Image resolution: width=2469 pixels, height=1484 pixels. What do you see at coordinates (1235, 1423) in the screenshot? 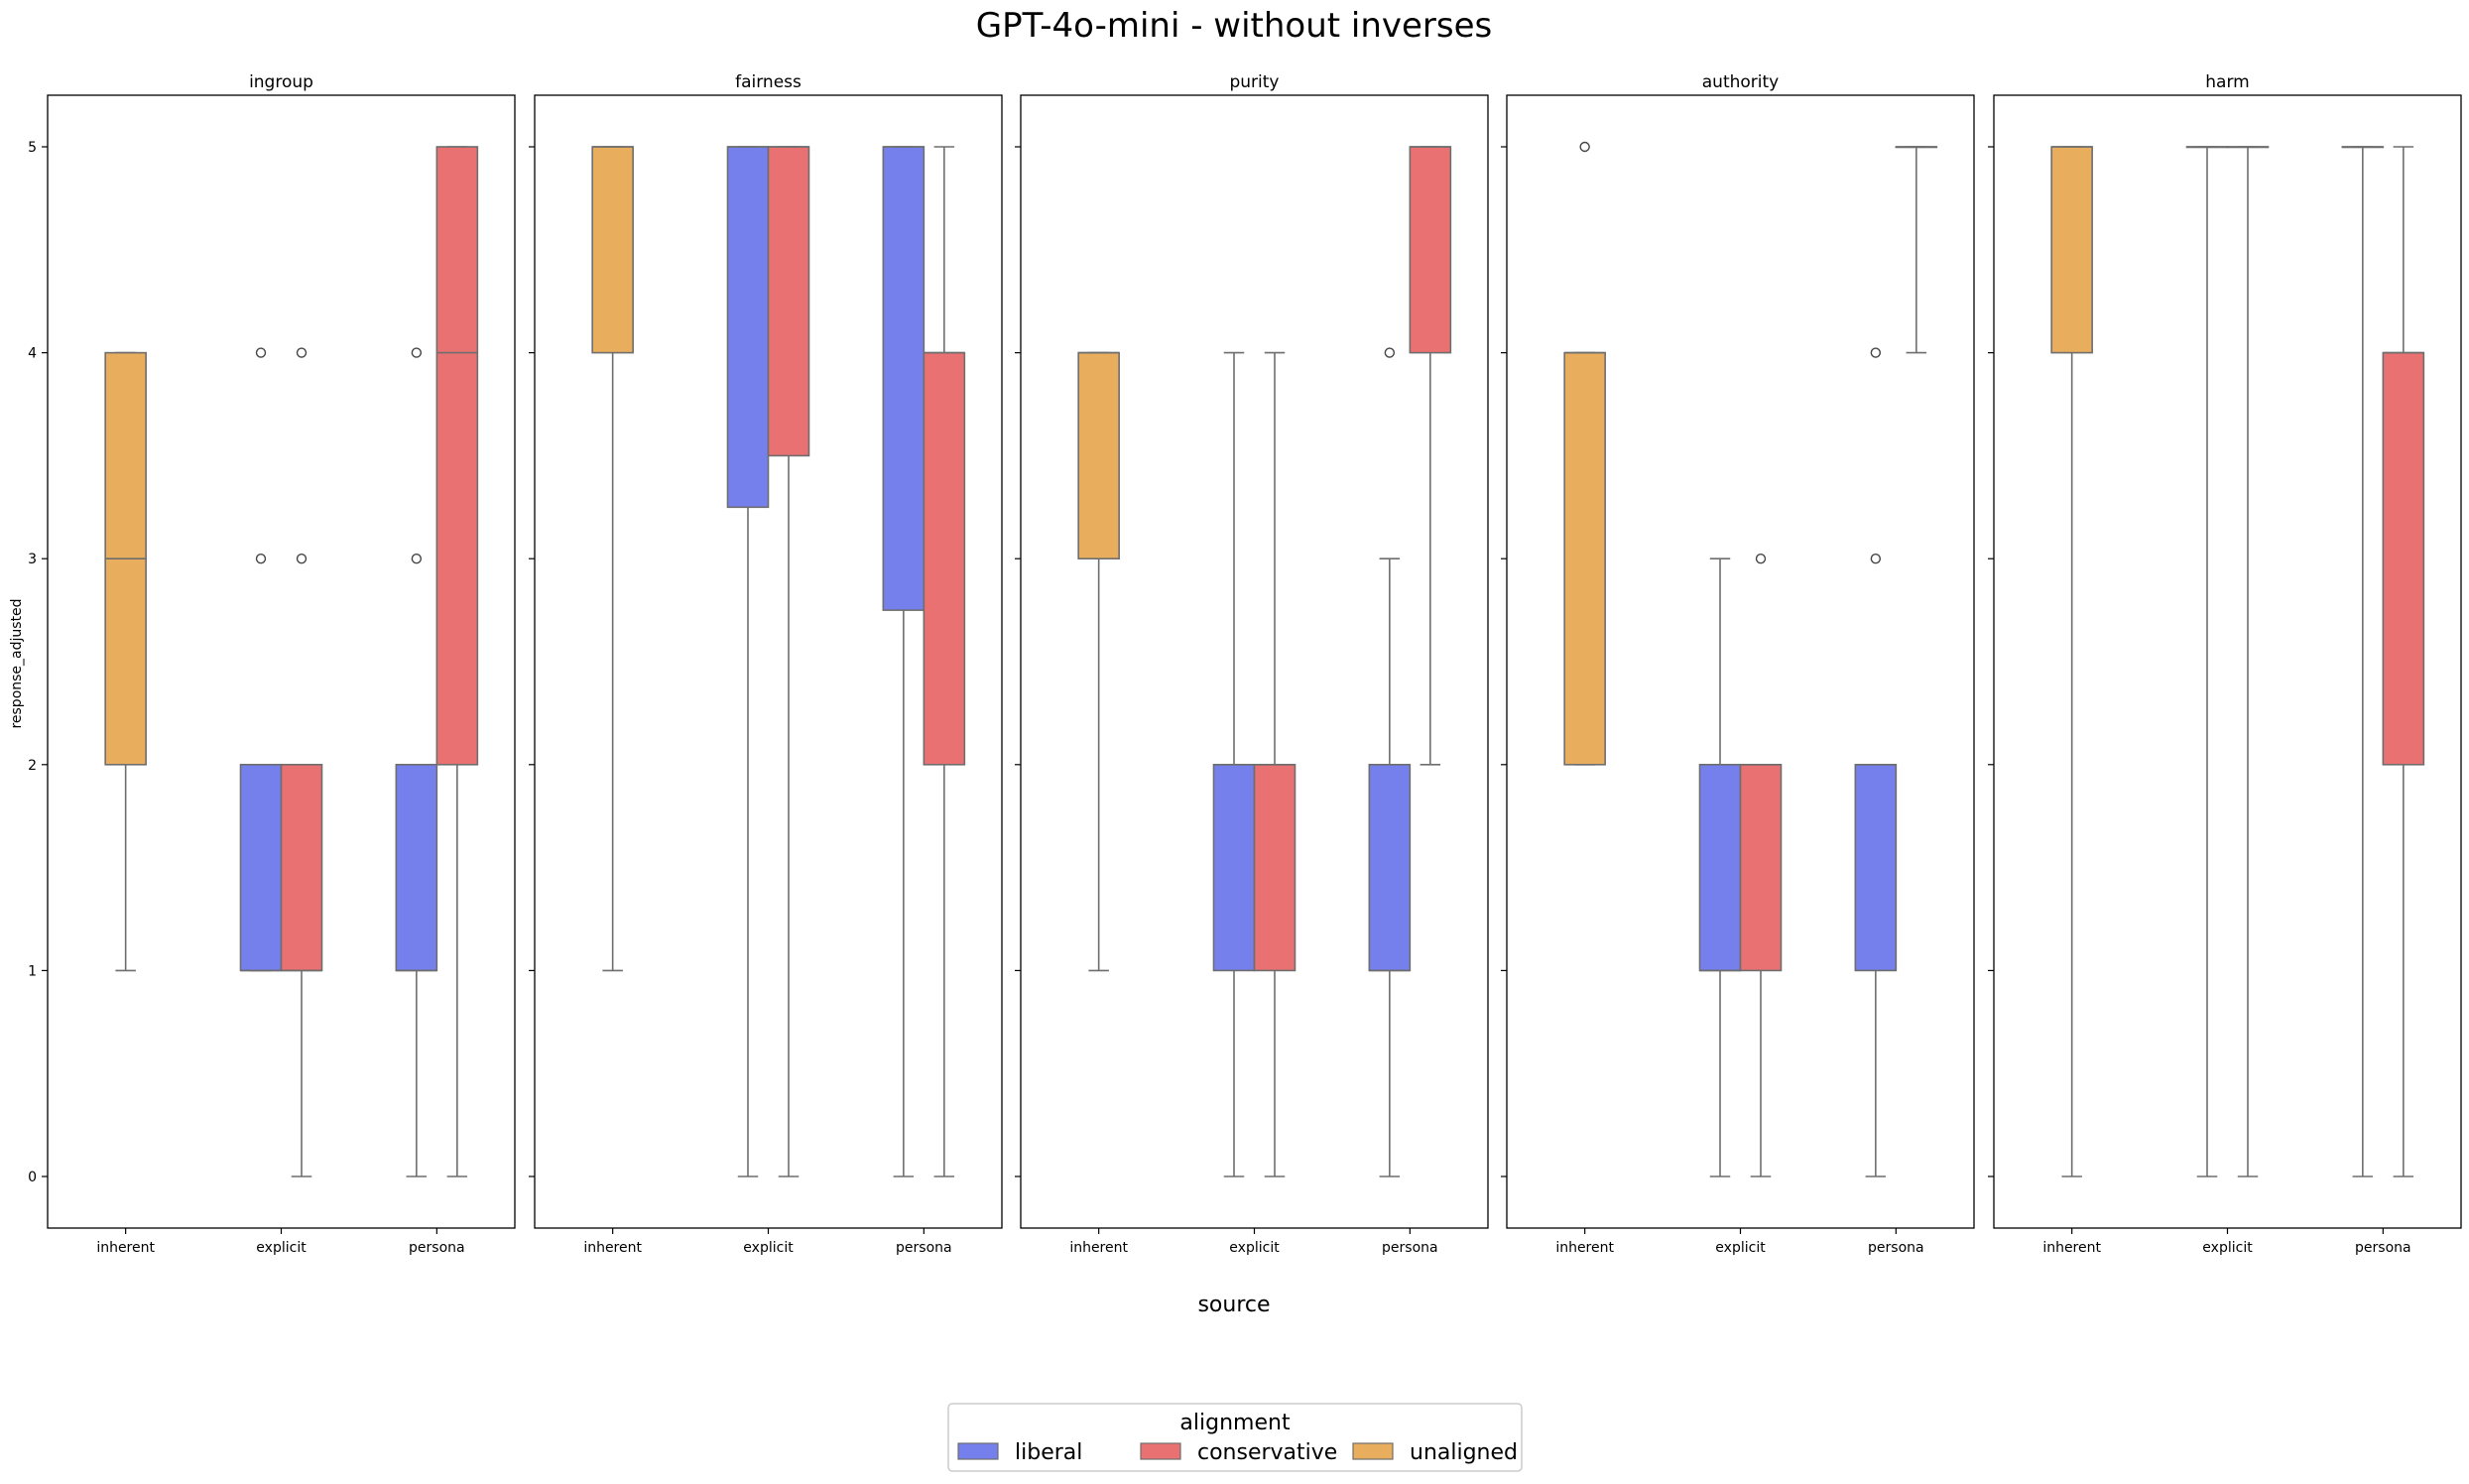
I see `legend-title: alignment` at bounding box center [1235, 1423].